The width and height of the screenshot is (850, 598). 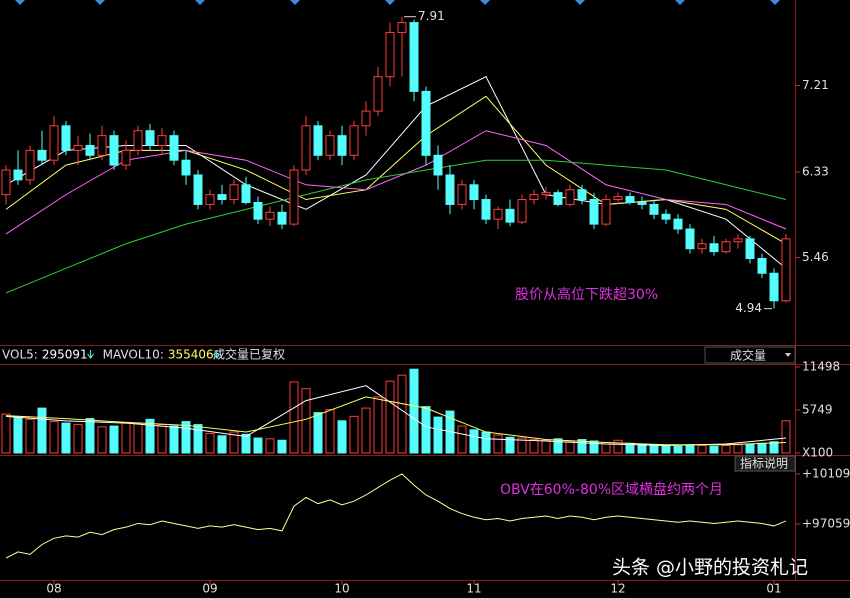 I want to click on max-label: 7.91, so click(x=431, y=16).